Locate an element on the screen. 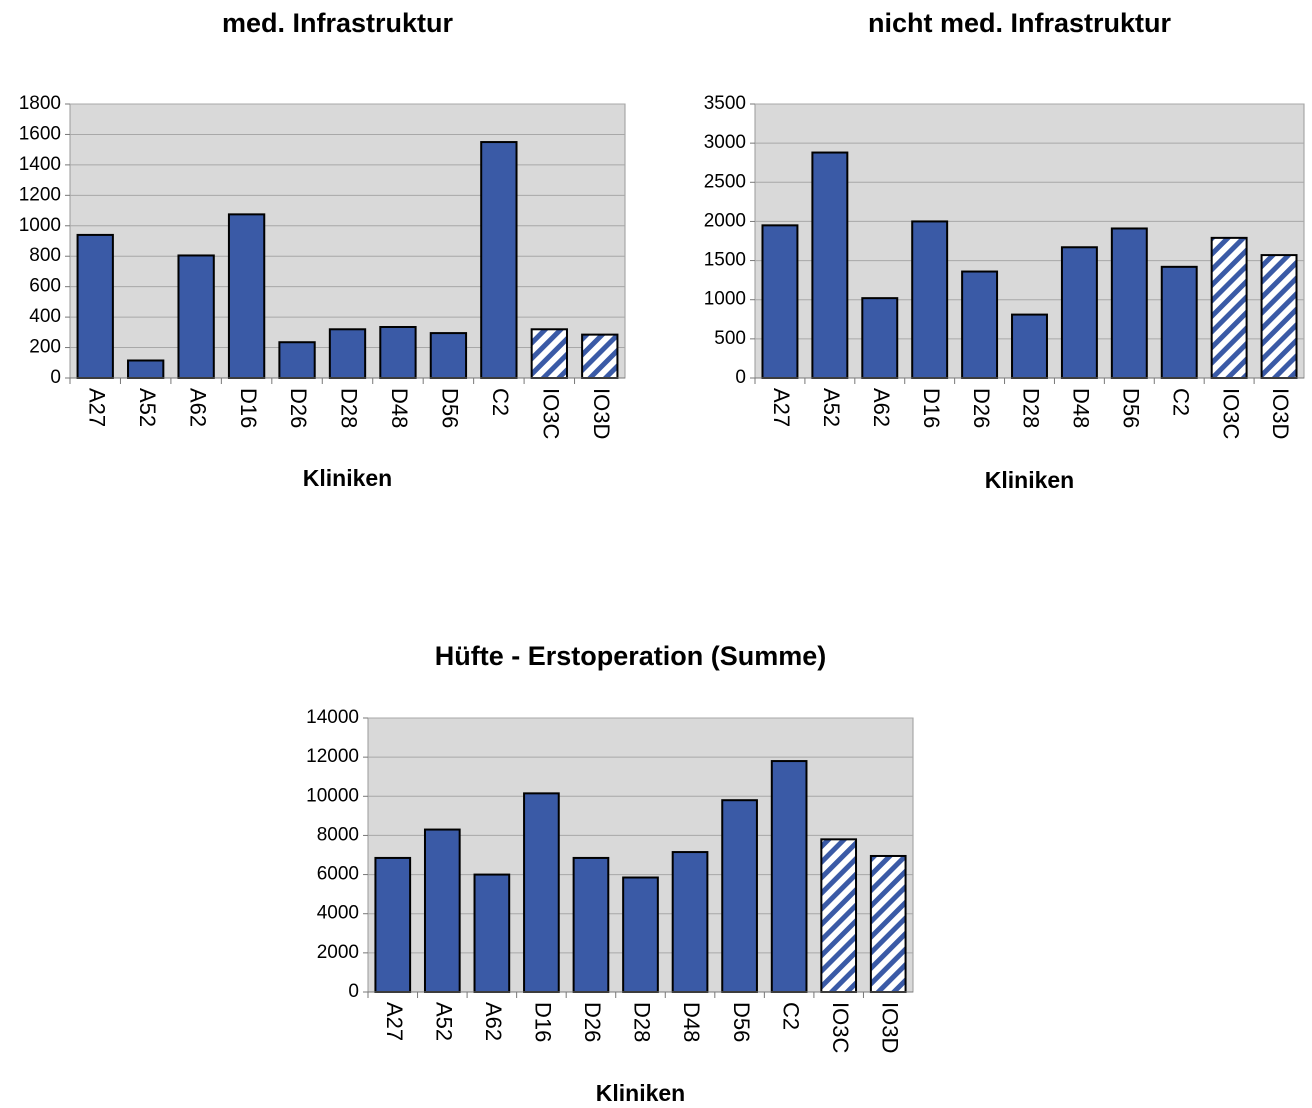  y-tick-label: 4000 is located at coordinates (338, 913).